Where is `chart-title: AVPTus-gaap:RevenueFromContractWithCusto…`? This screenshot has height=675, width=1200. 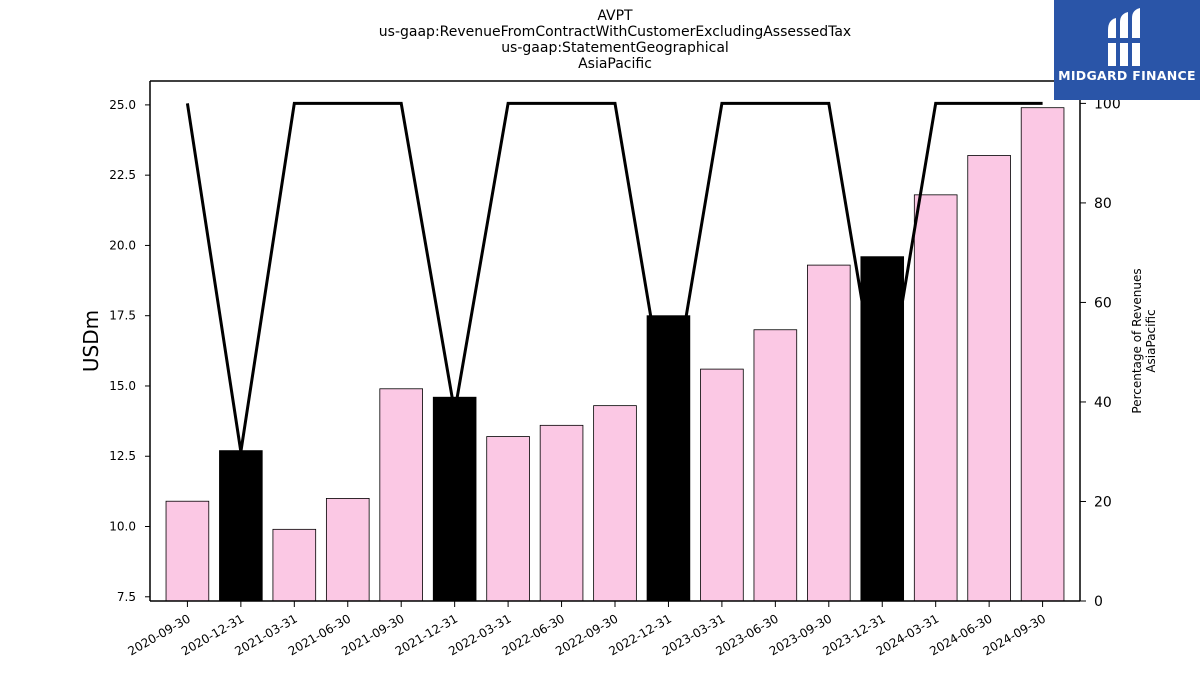
chart-title: AVPTus-gaap:RevenueFromContractWithCusto… is located at coordinates (615, 40).